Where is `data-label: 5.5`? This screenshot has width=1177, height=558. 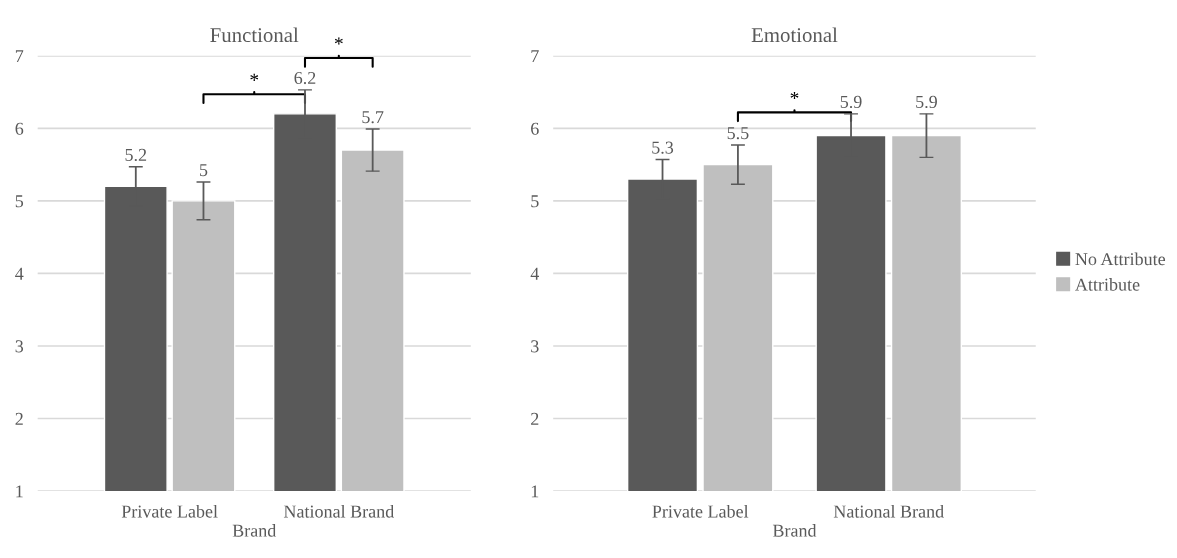 data-label: 5.5 is located at coordinates (738, 133).